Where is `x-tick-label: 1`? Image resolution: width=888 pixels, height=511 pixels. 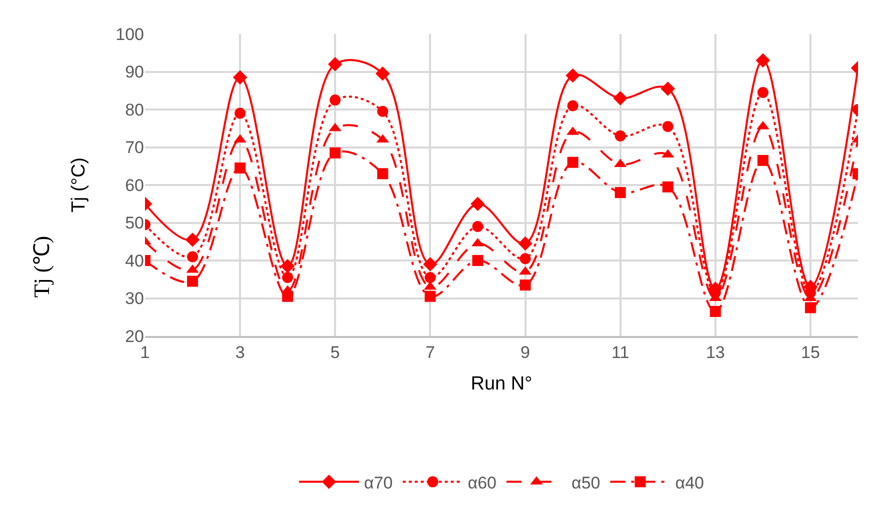
x-tick-label: 1 is located at coordinates (145, 352).